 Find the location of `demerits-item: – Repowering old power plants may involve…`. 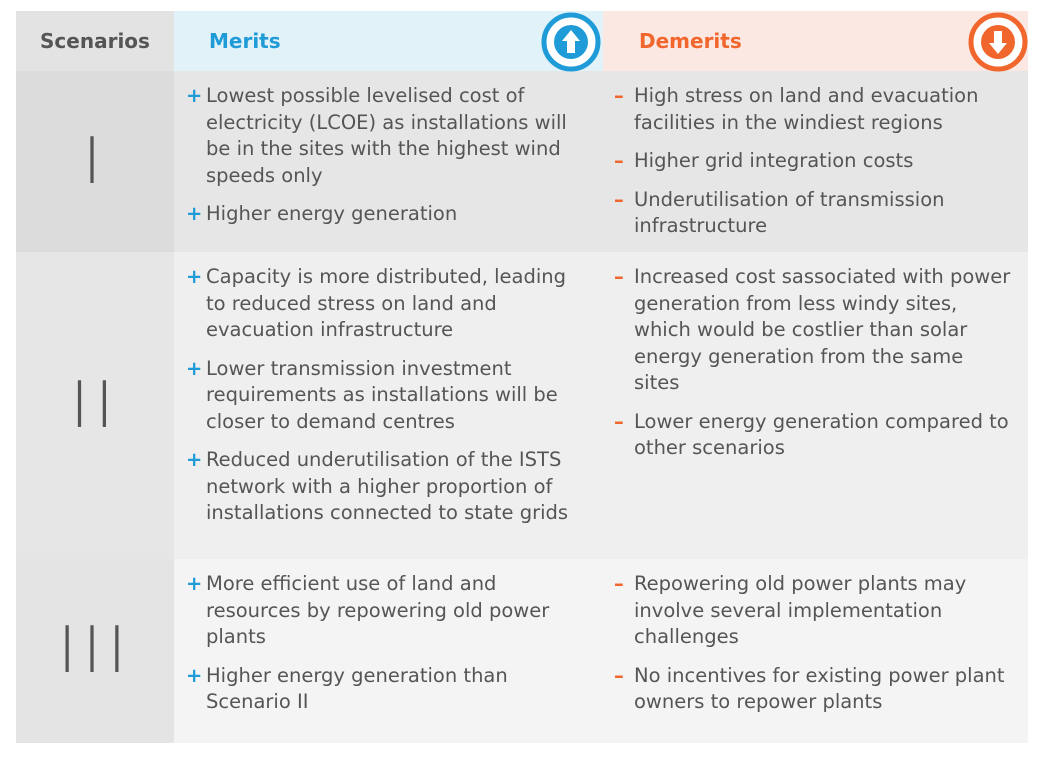

demerits-item: – Repowering old power plants may involve… is located at coordinates (814, 611).